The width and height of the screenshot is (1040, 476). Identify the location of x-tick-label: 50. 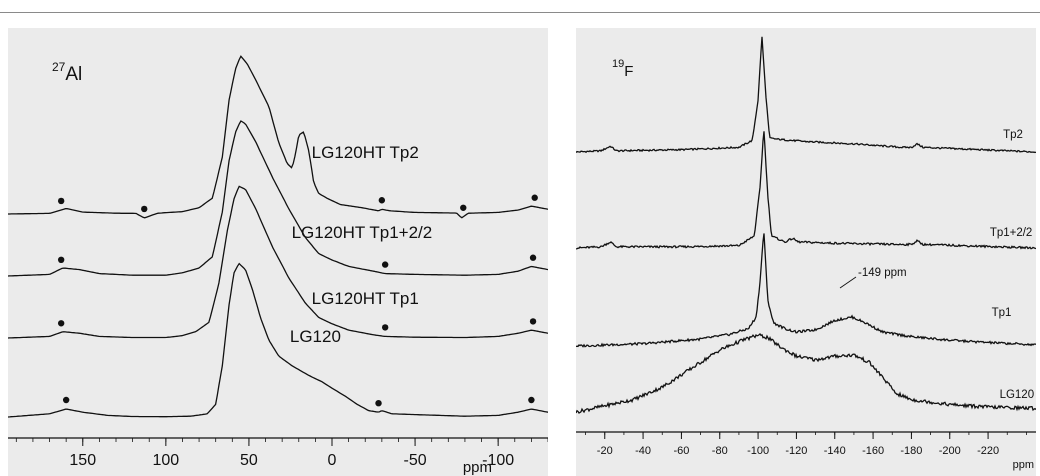
(249, 460).